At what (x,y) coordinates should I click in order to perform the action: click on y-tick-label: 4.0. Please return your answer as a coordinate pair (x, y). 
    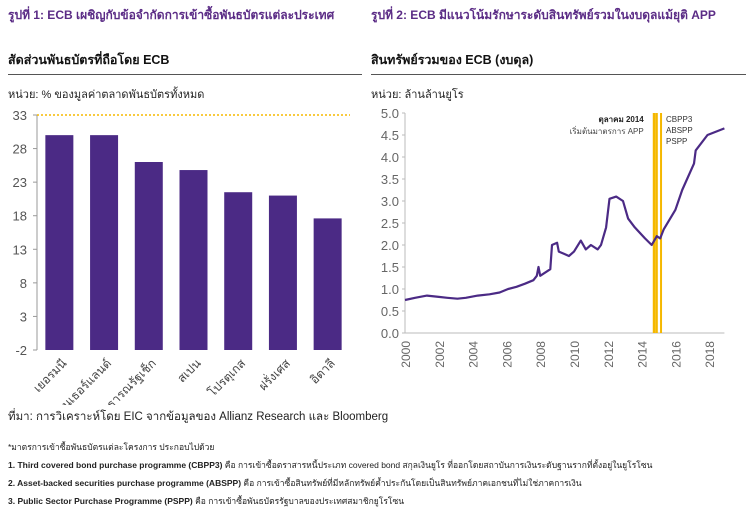
    Looking at the image, I should click on (390, 157).